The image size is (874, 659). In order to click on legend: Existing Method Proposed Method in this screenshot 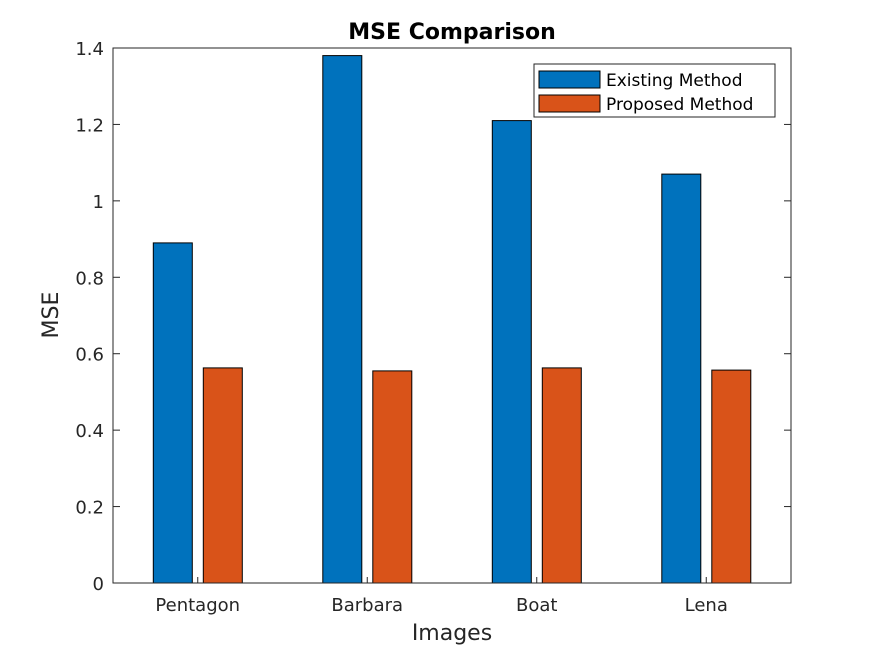, I will do `click(654, 90)`.